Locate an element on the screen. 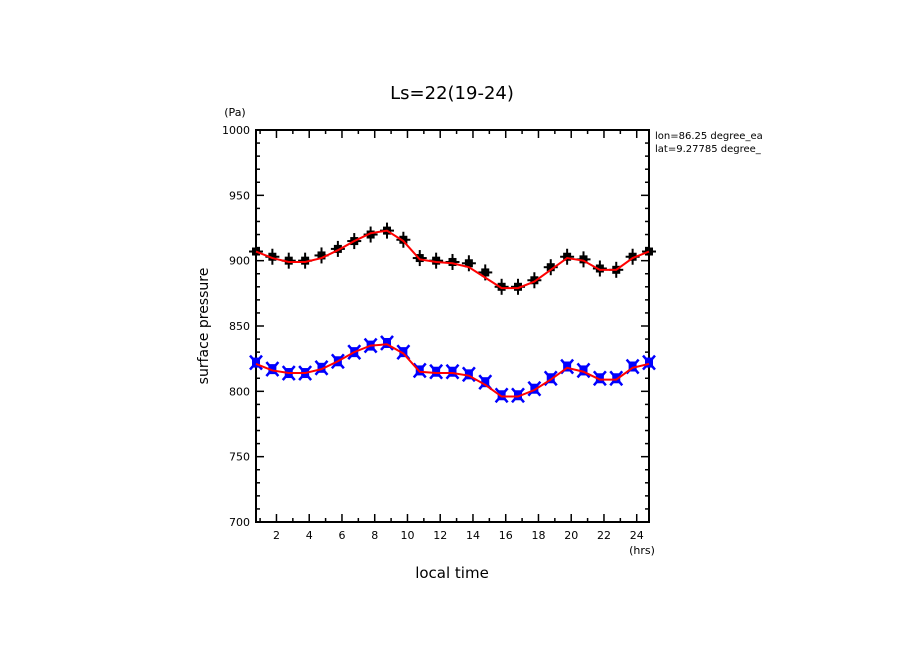  x-unit-label: (hrs) is located at coordinates (642, 550).